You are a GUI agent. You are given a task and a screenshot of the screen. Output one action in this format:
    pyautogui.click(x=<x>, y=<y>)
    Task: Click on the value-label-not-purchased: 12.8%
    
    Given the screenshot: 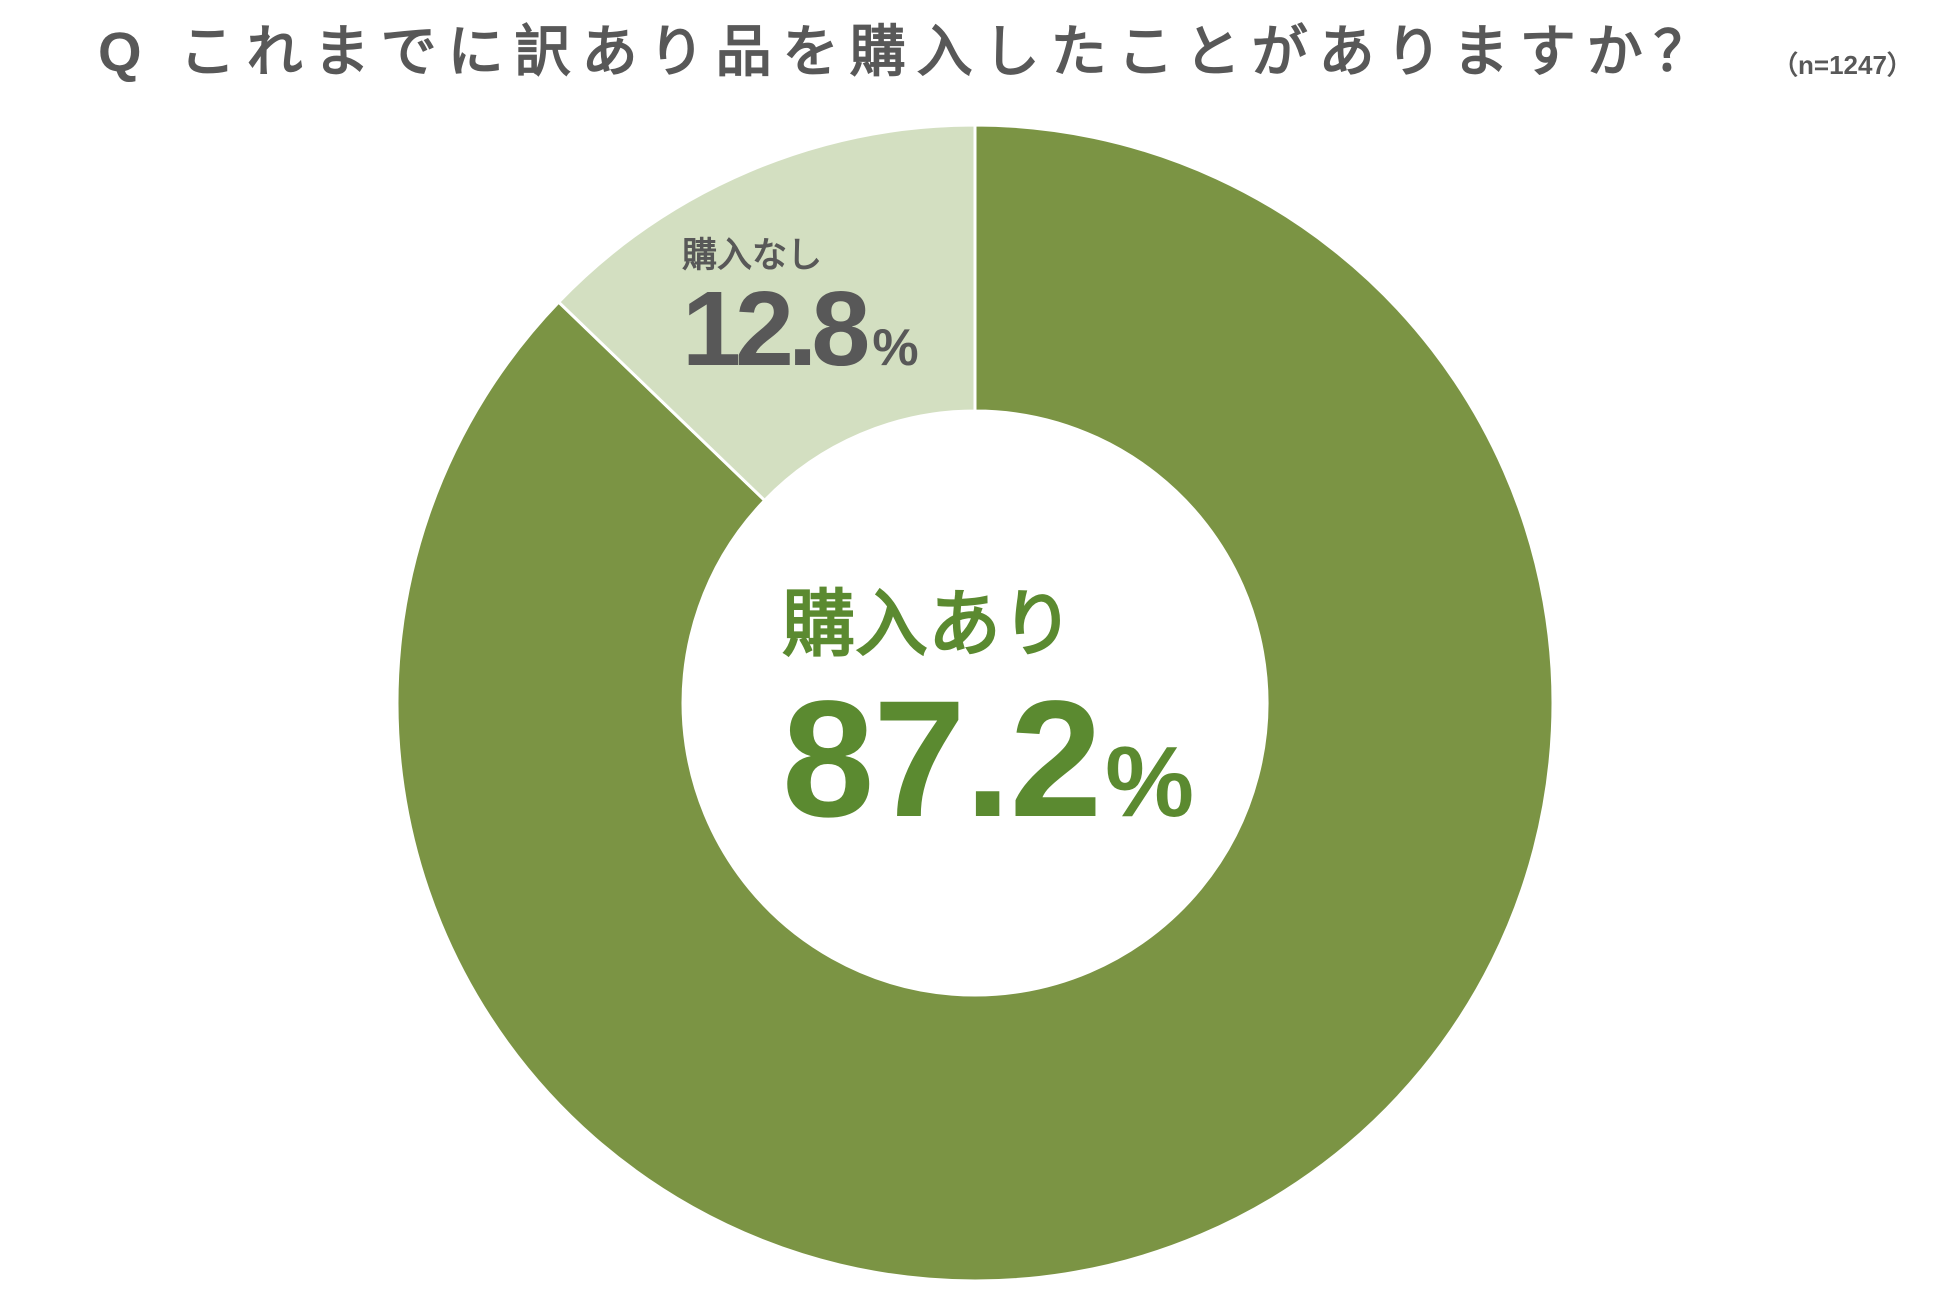 What is the action you would take?
    pyautogui.click(x=800, y=329)
    